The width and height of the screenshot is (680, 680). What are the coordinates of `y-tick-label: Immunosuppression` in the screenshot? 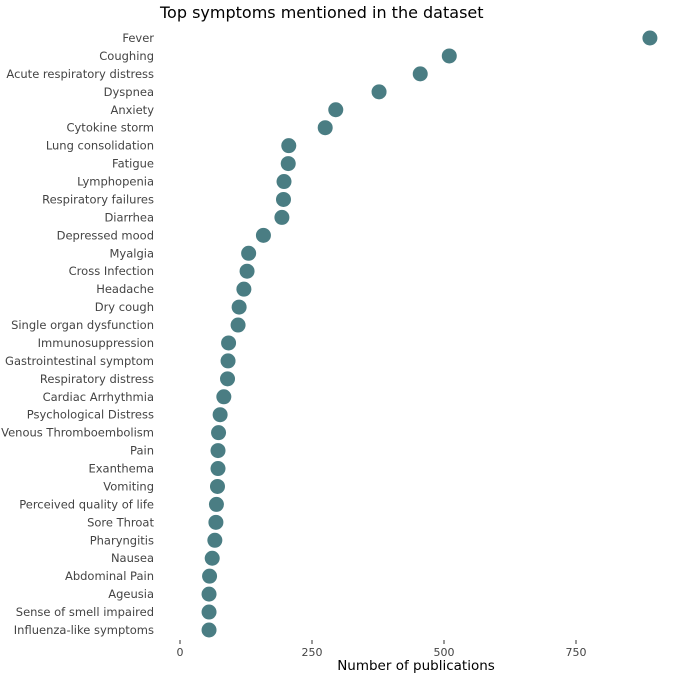 It's located at (96, 343).